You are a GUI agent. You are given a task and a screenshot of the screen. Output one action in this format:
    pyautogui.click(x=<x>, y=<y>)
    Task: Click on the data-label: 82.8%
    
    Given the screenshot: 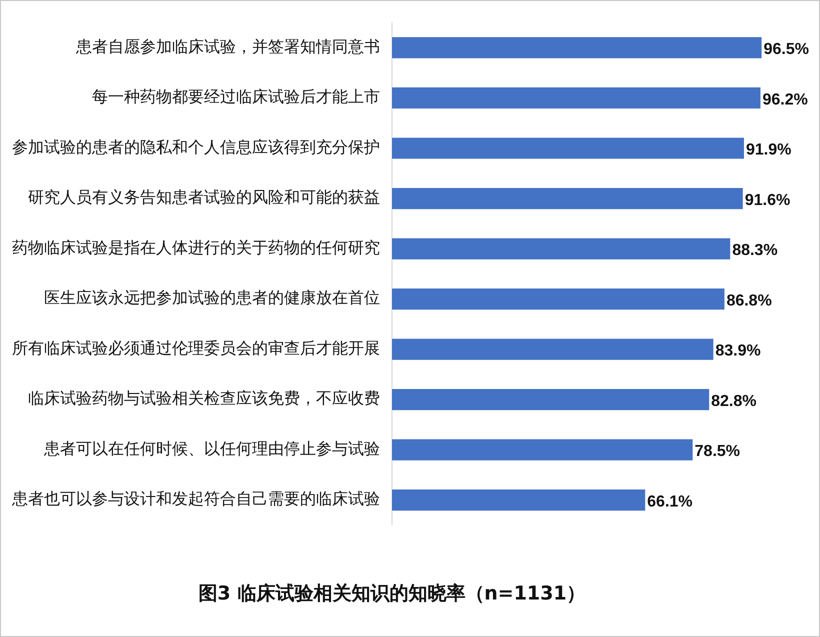 What is the action you would take?
    pyautogui.click(x=733, y=401)
    